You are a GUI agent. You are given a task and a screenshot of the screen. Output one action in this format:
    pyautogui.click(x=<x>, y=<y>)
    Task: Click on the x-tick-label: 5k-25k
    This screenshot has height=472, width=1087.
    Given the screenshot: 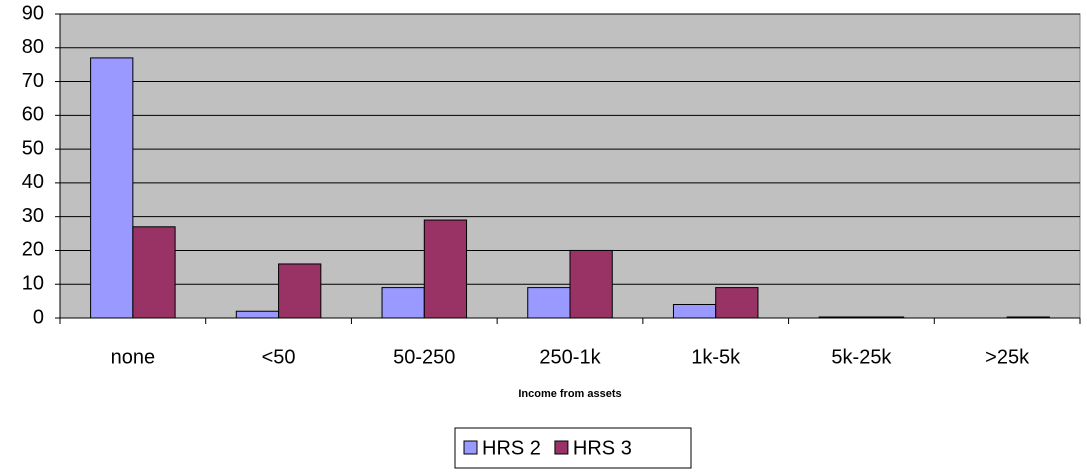 What is the action you would take?
    pyautogui.click(x=861, y=357)
    